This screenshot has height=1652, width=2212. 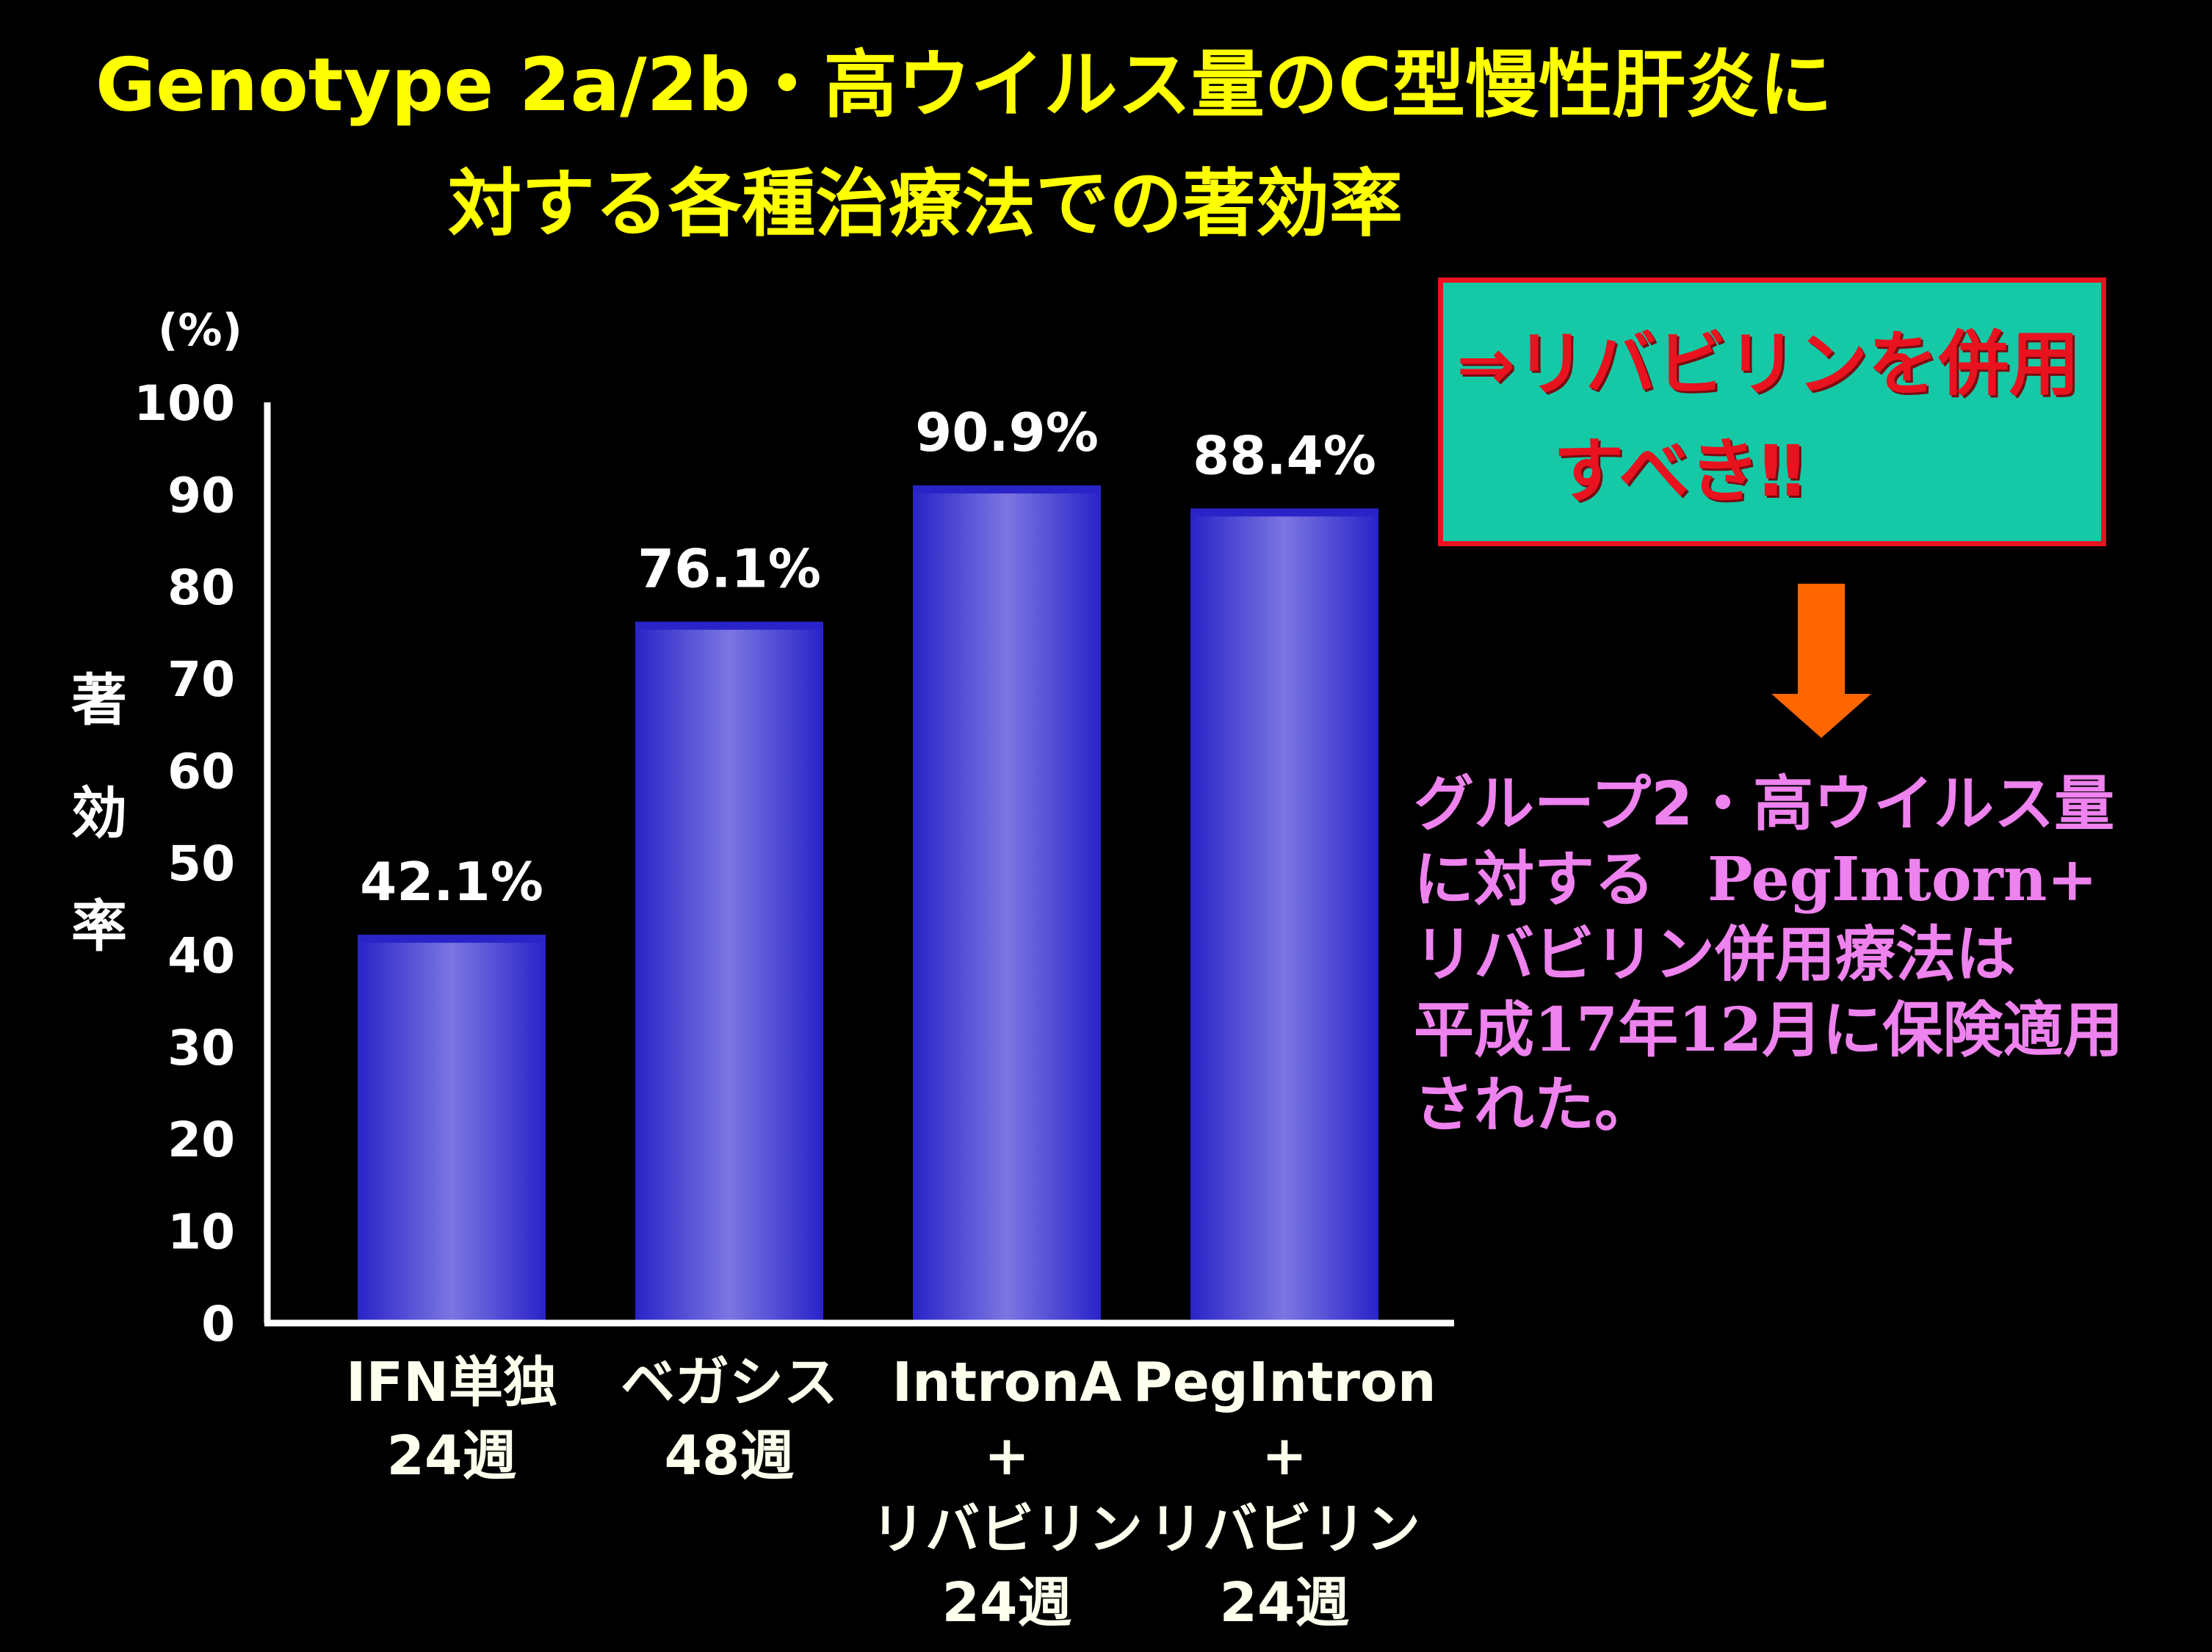 I want to click on data-label: 88.4%, so click(x=1285, y=455).